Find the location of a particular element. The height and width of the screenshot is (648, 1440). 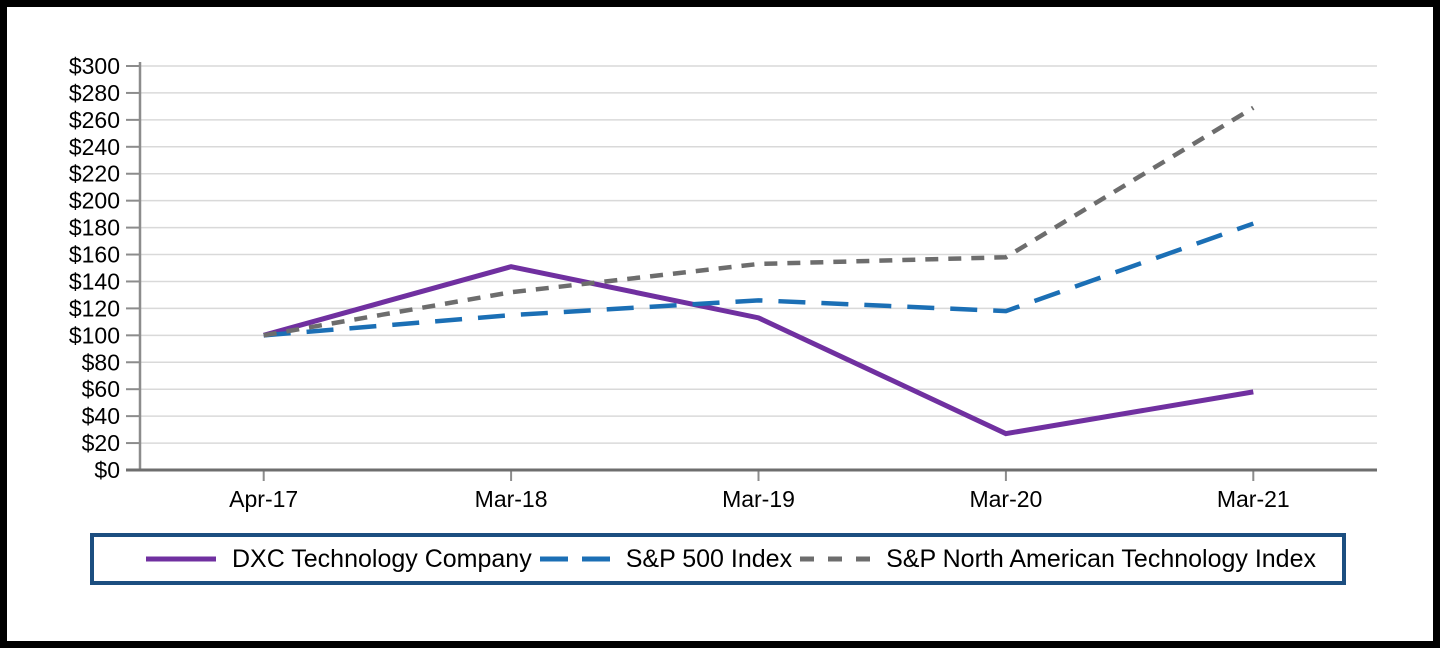

y-tick-label: $160 is located at coordinates (94, 255).